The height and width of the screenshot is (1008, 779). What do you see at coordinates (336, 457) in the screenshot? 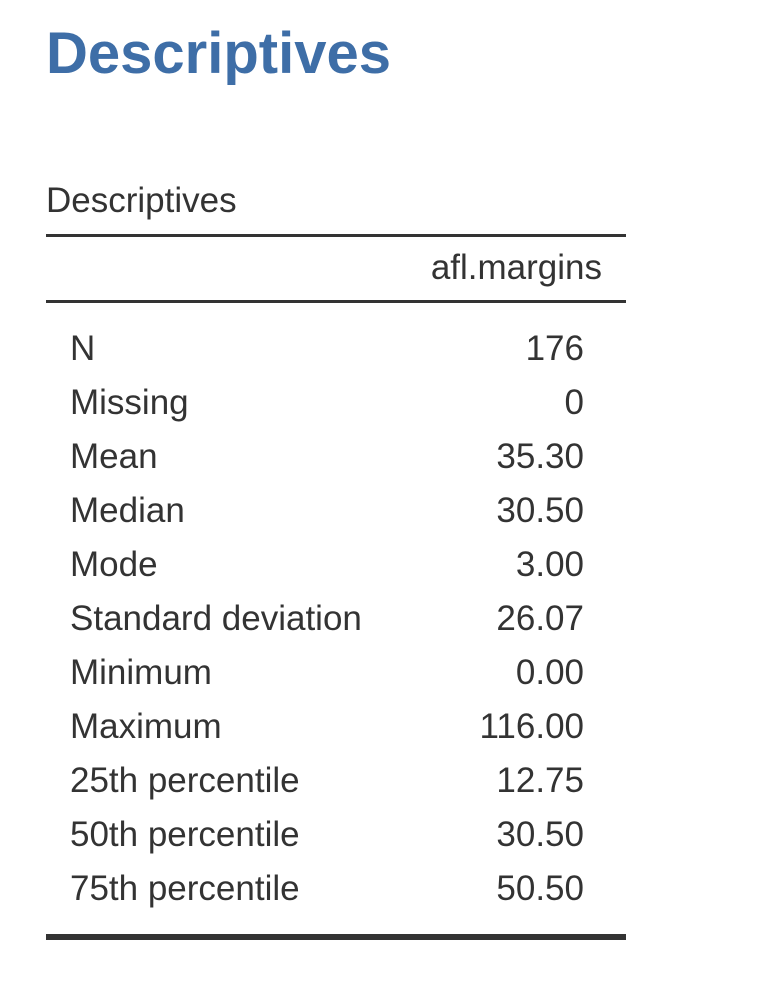
I see `table-row-mean: Mean 35.30` at bounding box center [336, 457].